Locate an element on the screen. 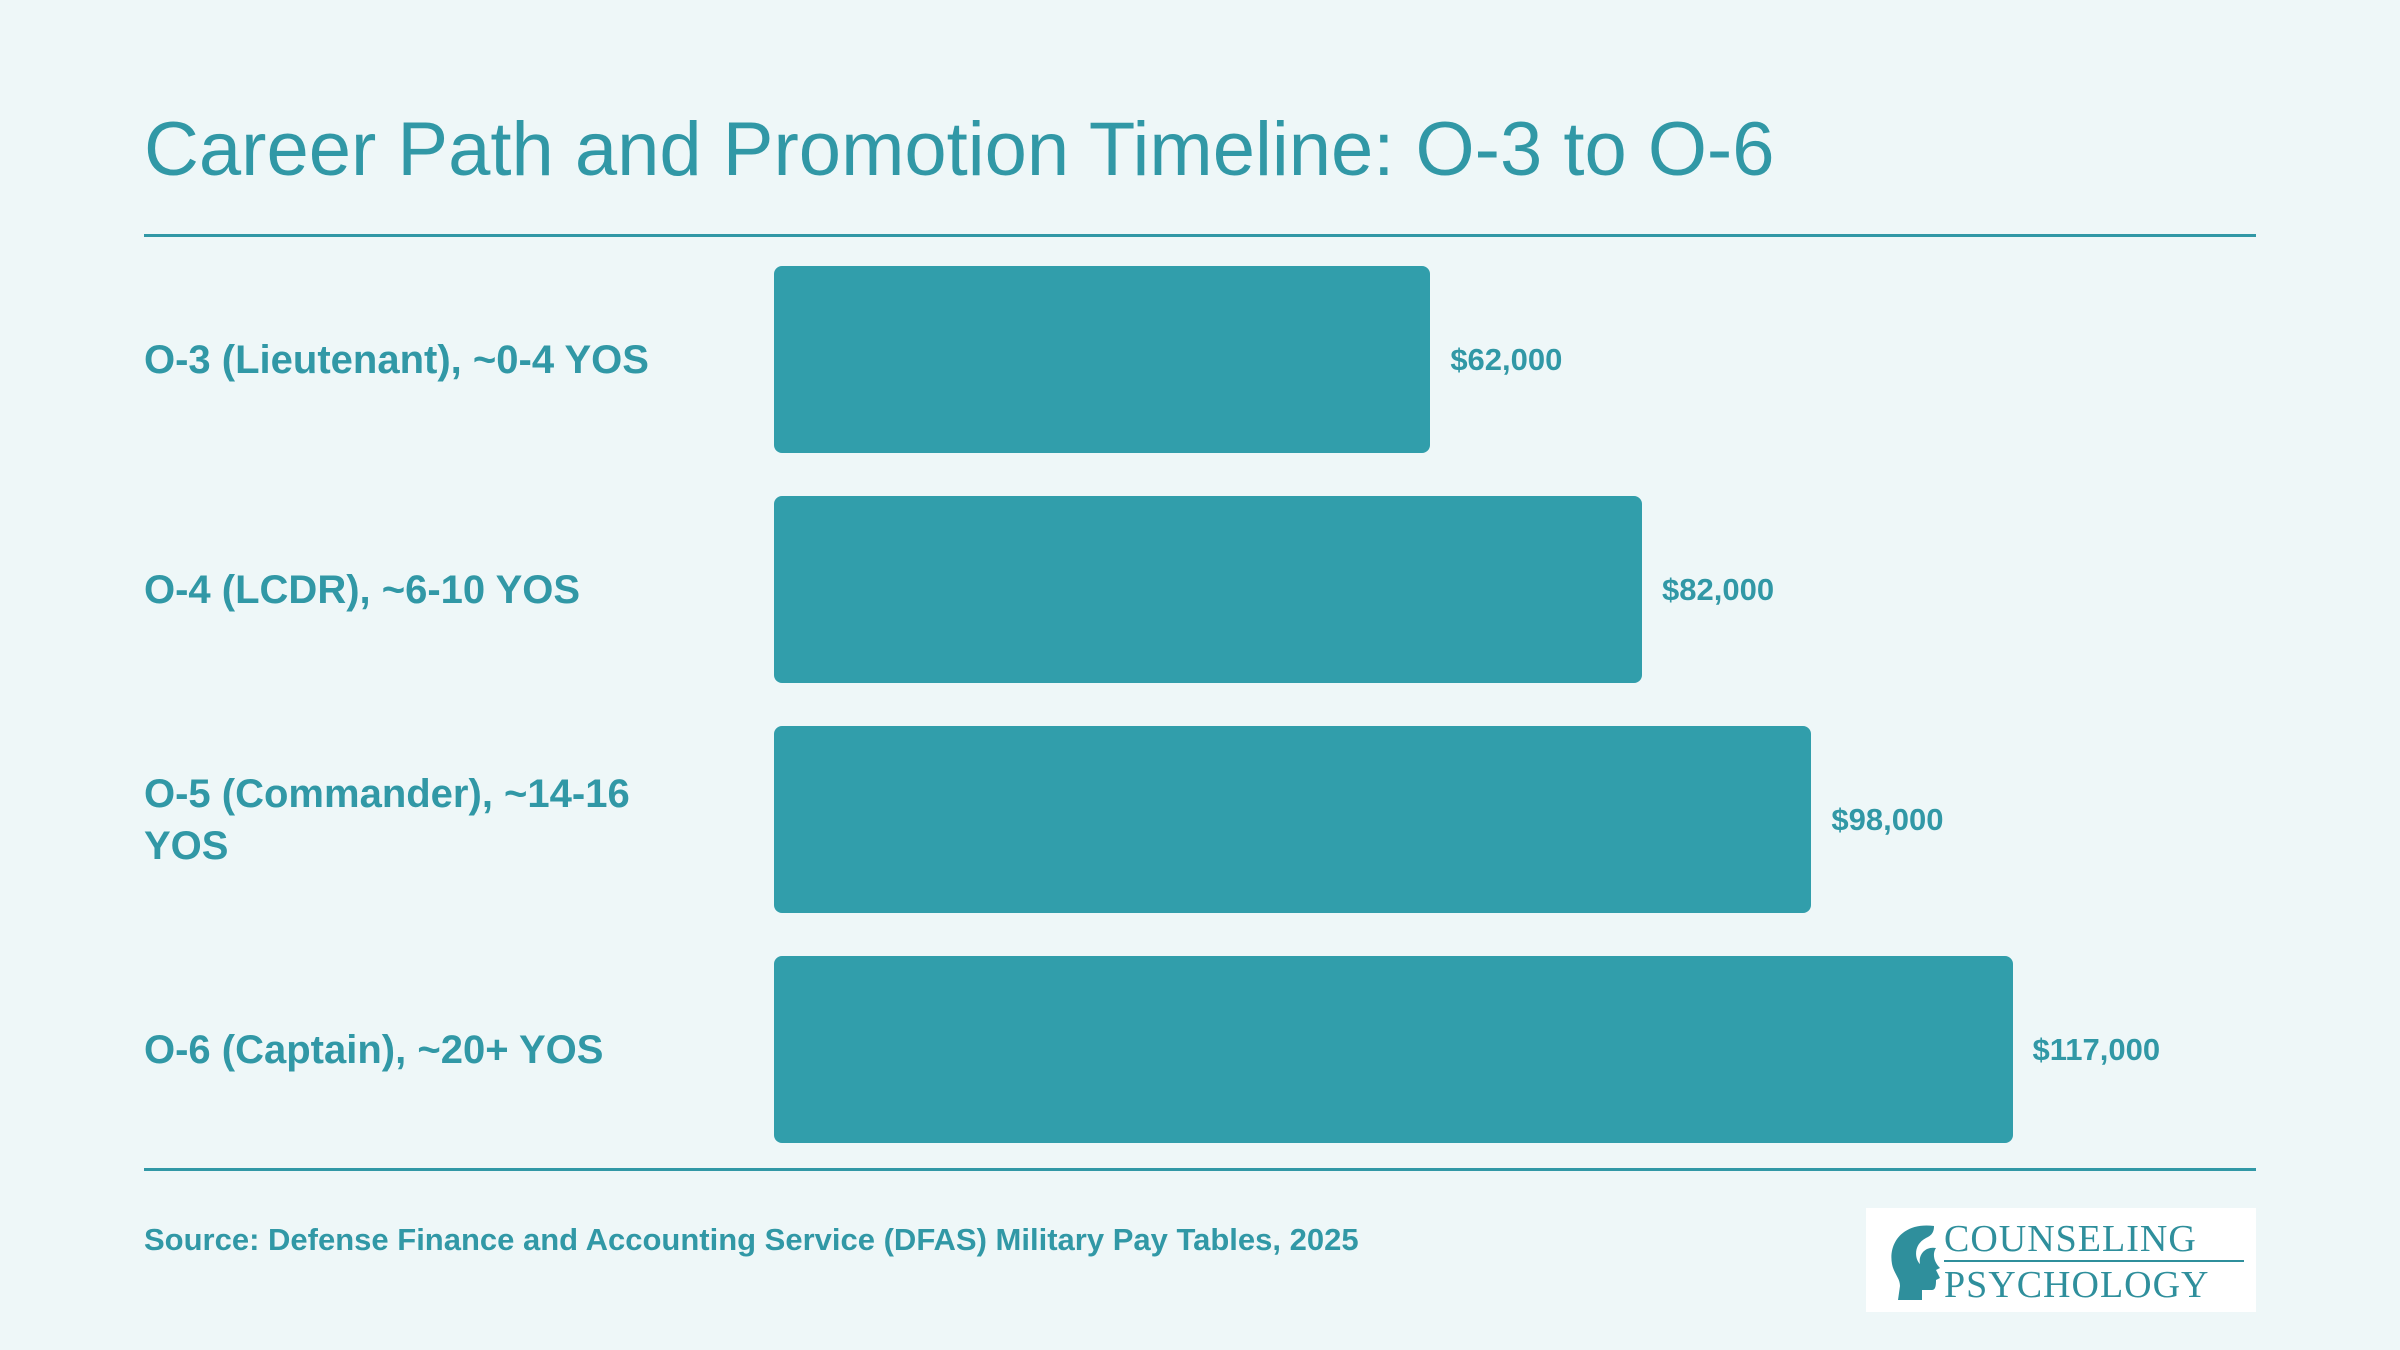  logo-icon is located at coordinates (1915, 1262).